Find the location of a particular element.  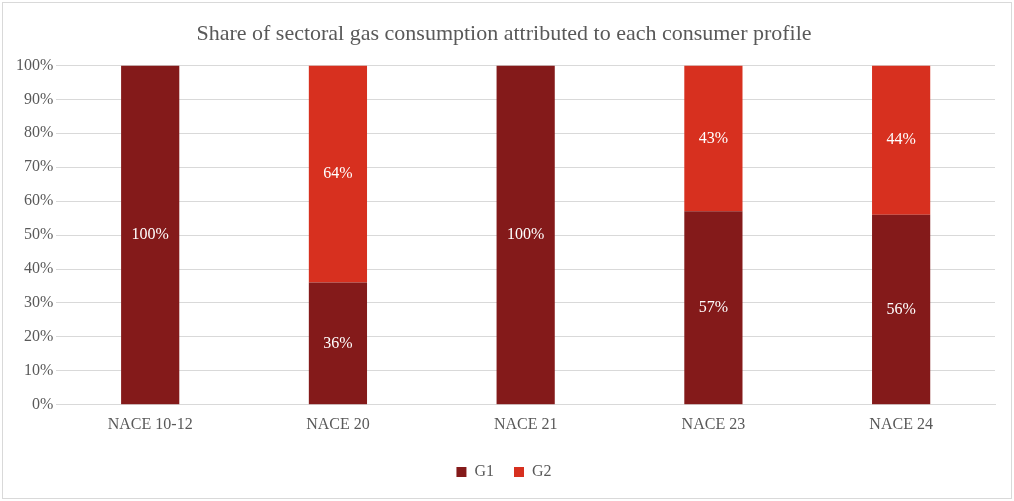

x-tick-label: NACE 24 is located at coordinates (901, 423).